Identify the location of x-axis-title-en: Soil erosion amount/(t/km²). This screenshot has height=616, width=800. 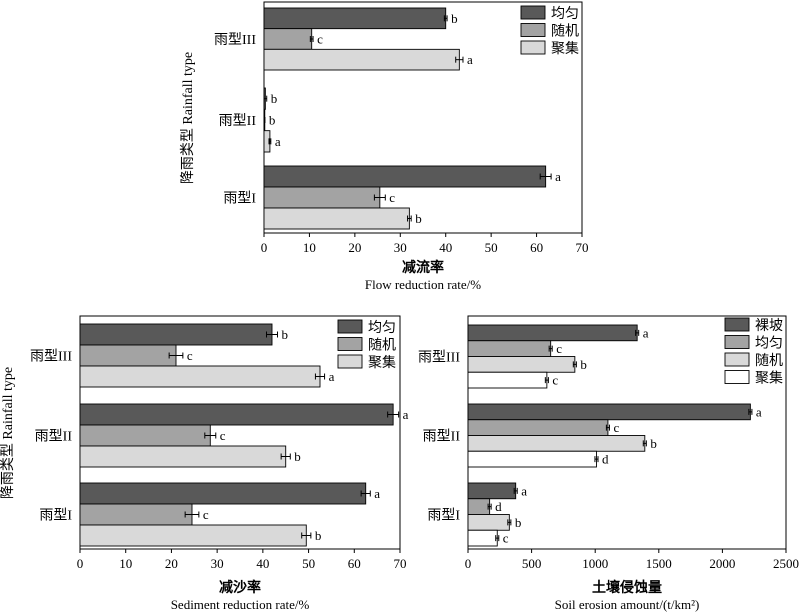
(627, 604).